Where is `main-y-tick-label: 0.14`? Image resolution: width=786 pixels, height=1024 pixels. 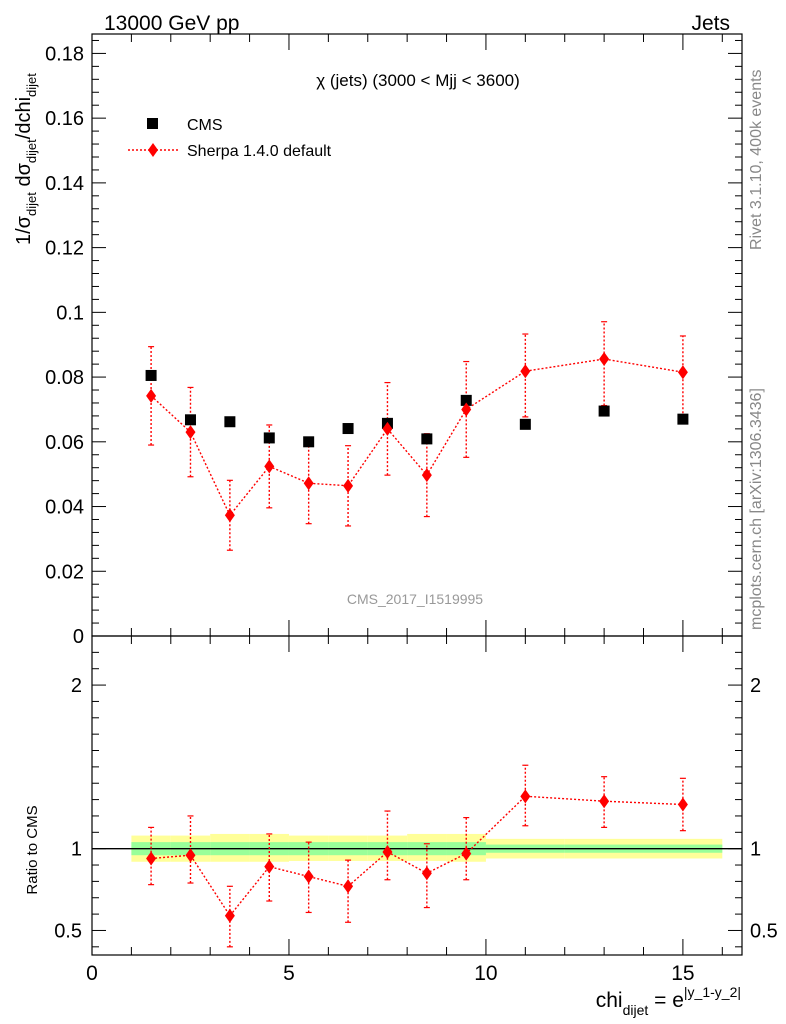 main-y-tick-label: 0.14 is located at coordinates (64, 184).